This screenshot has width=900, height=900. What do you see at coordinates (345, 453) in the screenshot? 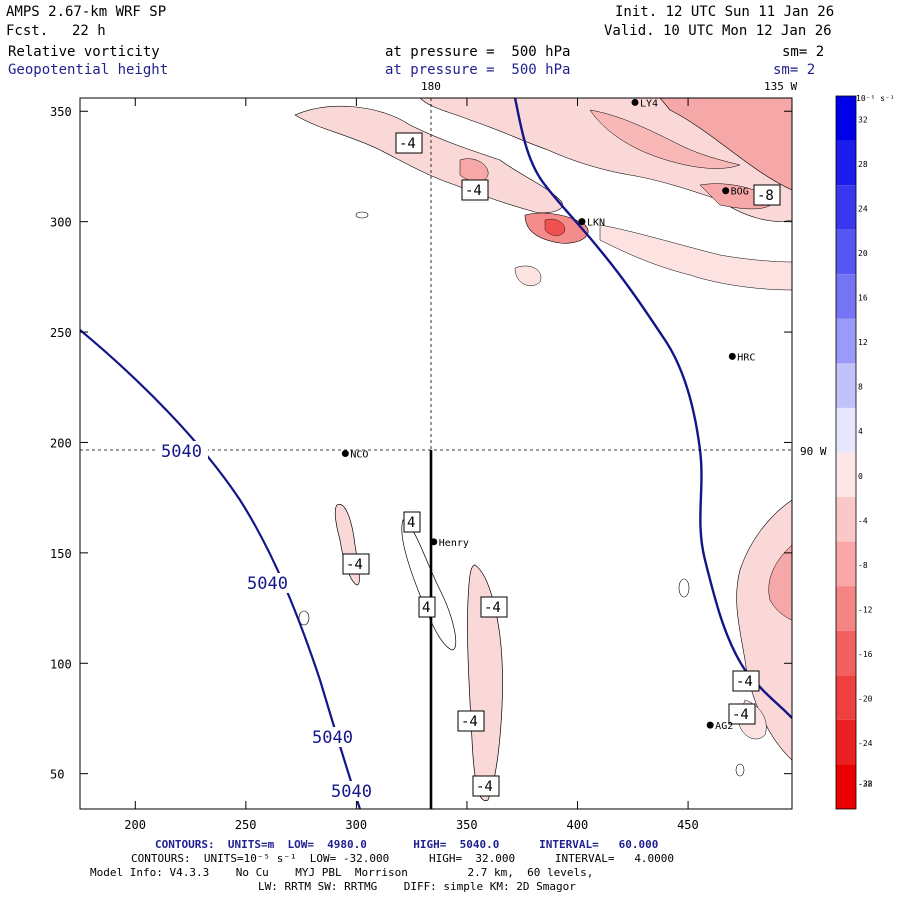
I see `station-marker-nco` at bounding box center [345, 453].